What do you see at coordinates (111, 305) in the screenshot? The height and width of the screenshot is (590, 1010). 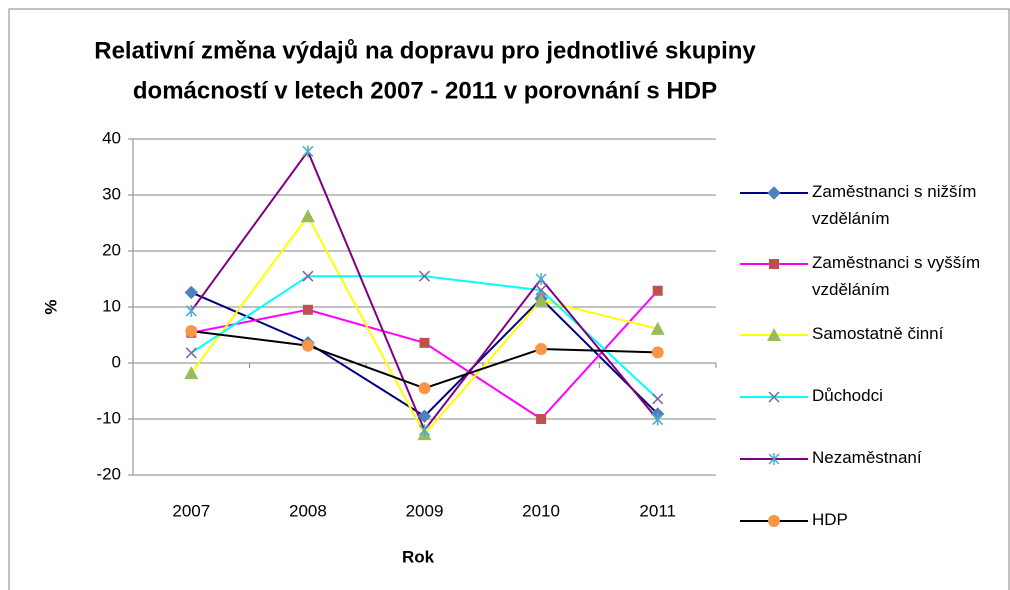 I see `y-tick-label: 10` at bounding box center [111, 305].